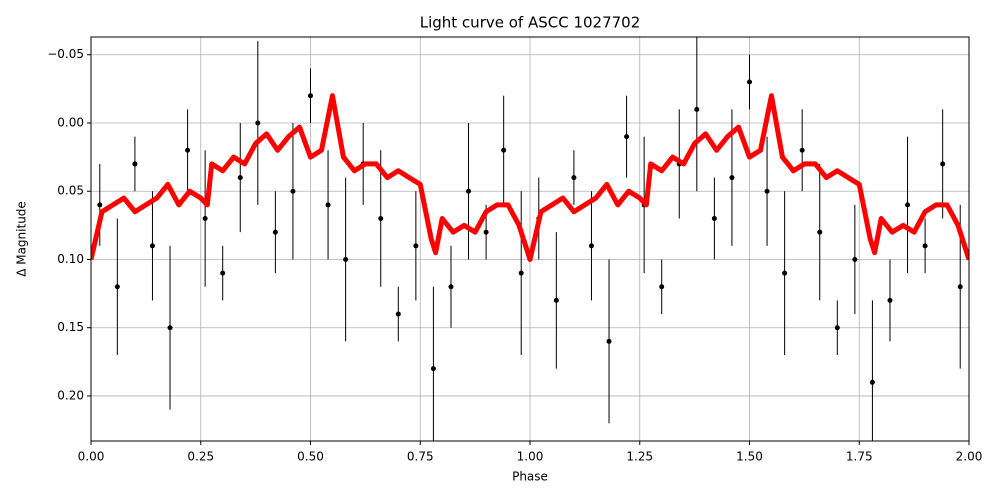 The height and width of the screenshot is (504, 1000). I want to click on y-tick-label: 0.15, so click(70, 327).